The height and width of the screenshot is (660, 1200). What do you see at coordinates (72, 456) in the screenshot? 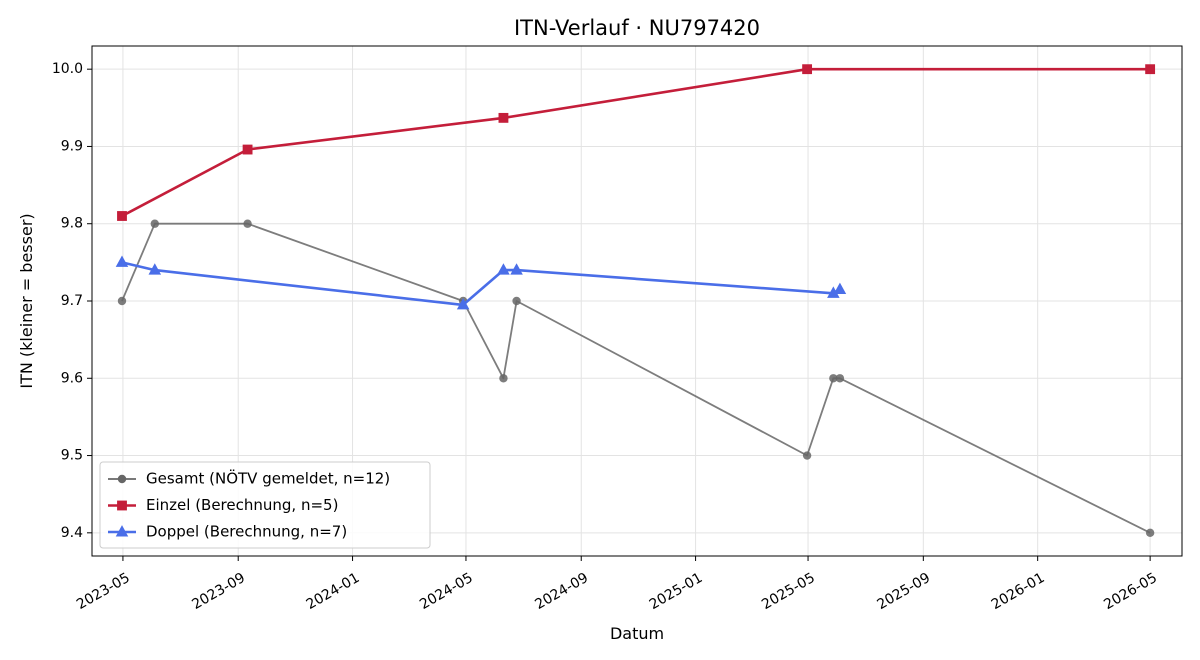
I see `y-tick-label: 9.5` at bounding box center [72, 456].